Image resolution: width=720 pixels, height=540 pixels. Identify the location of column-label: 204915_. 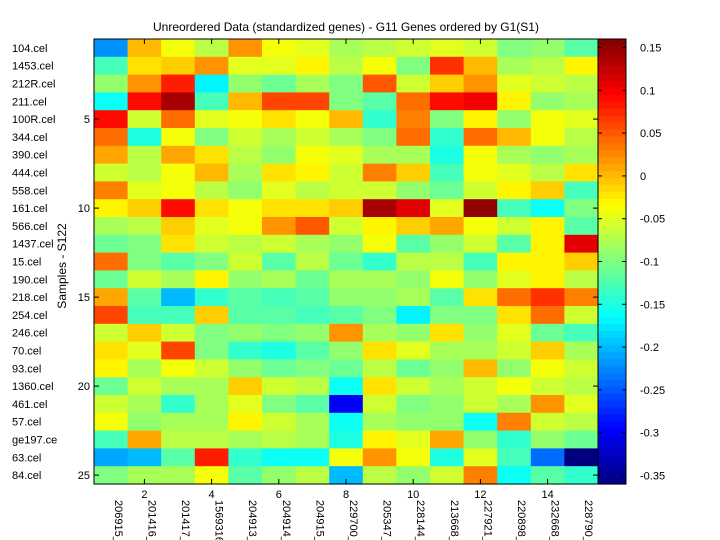
(319, 520).